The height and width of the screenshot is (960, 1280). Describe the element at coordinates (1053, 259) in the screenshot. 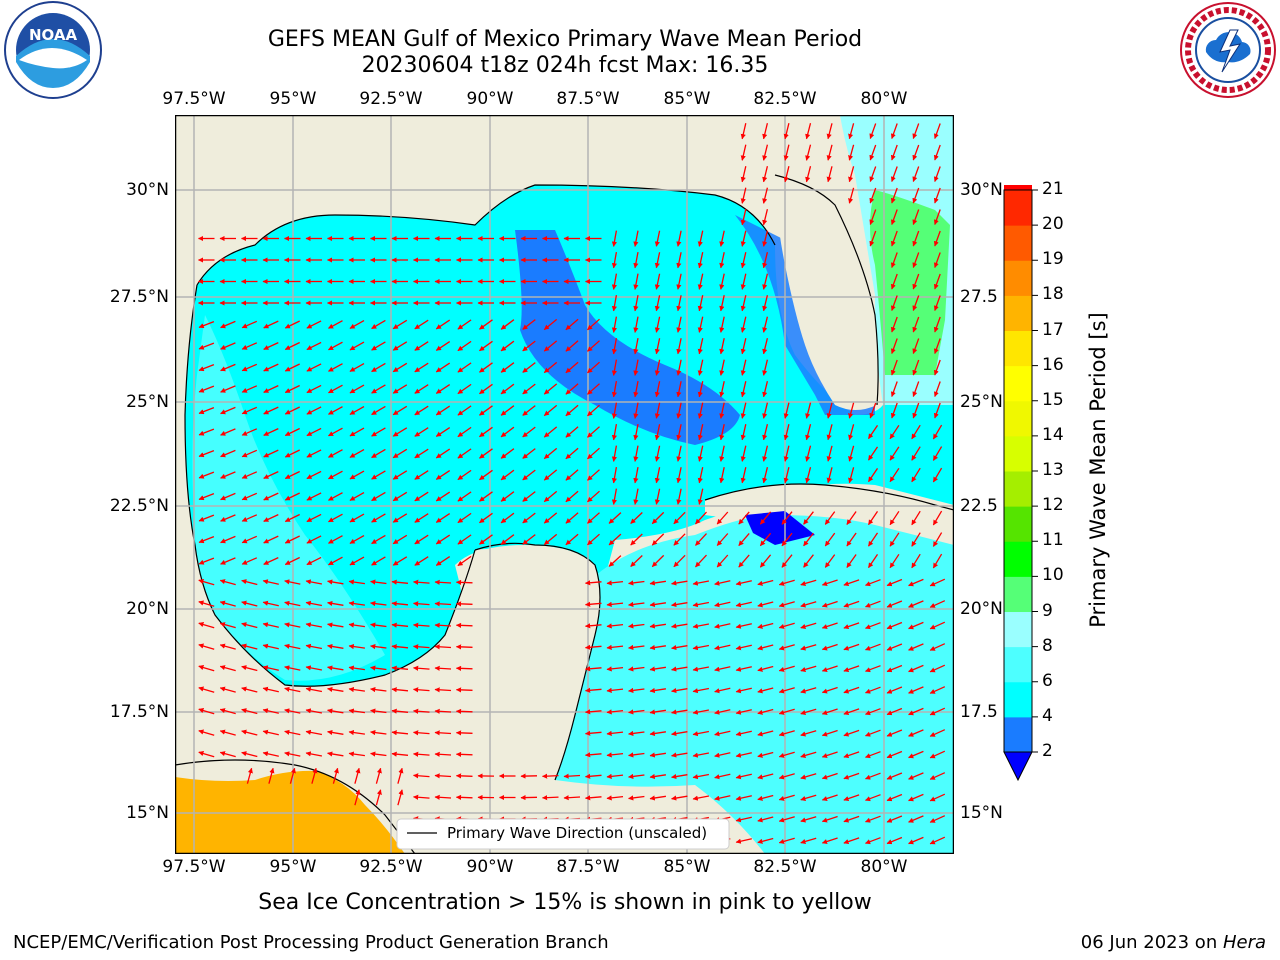

I see `colorbar-tick-label: 19` at that location.